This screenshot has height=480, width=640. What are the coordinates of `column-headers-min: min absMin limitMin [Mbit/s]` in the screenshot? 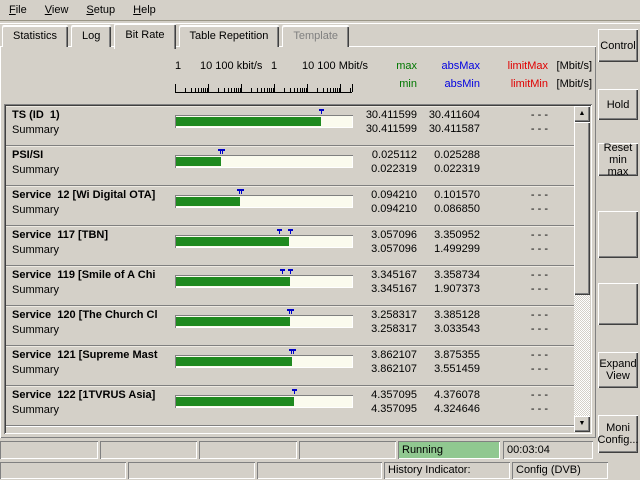 It's located at (298, 84).